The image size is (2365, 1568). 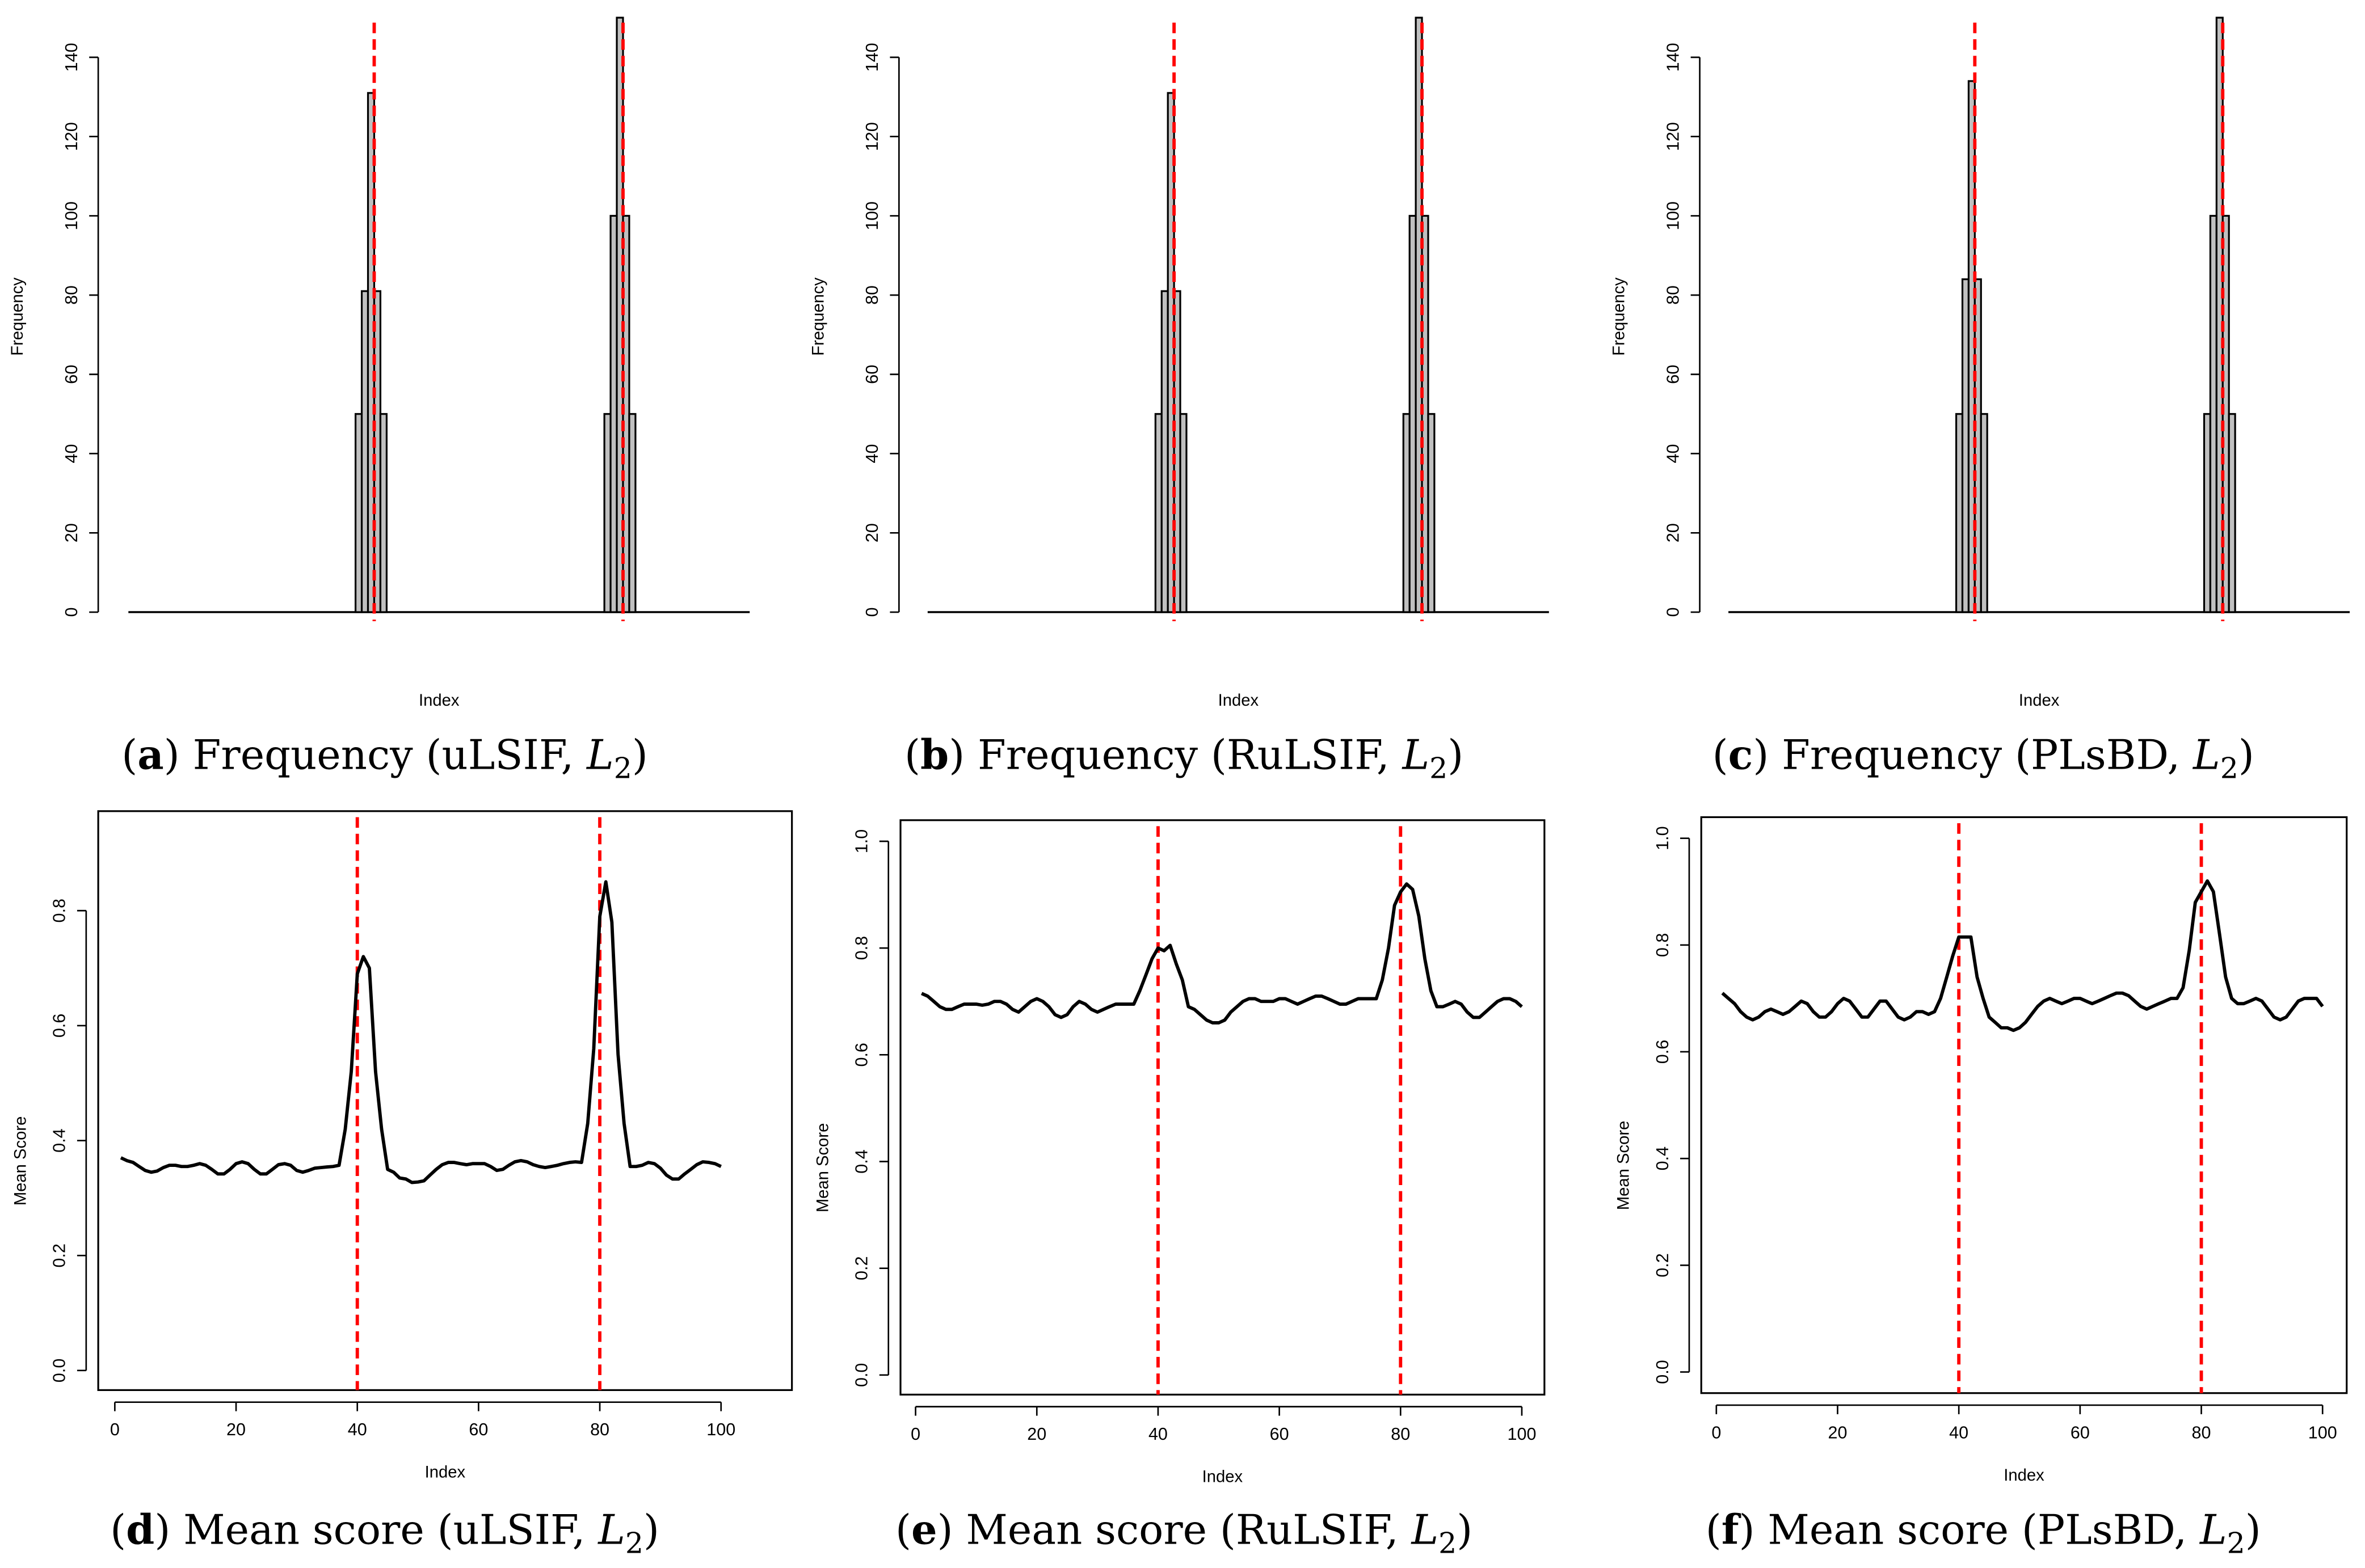 What do you see at coordinates (924, 1529) in the screenshot?
I see `caption-letter: e` at bounding box center [924, 1529].